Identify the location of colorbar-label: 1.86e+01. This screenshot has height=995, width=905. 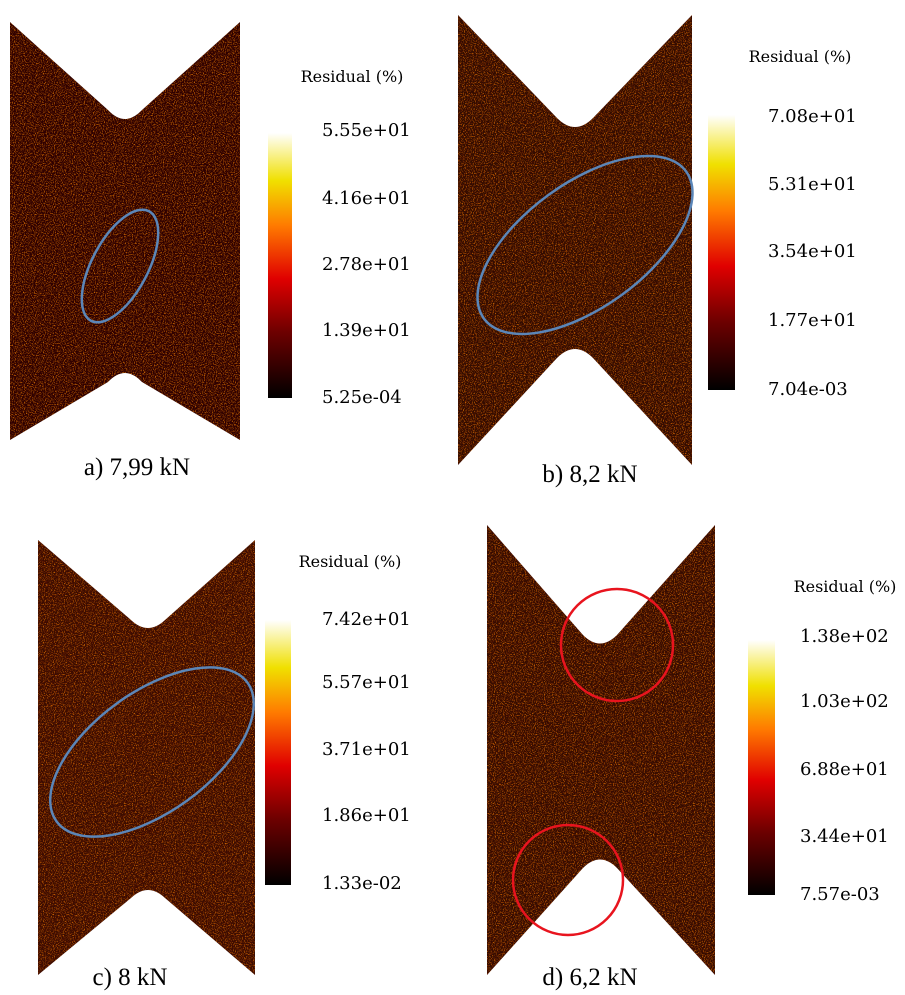
(366, 815).